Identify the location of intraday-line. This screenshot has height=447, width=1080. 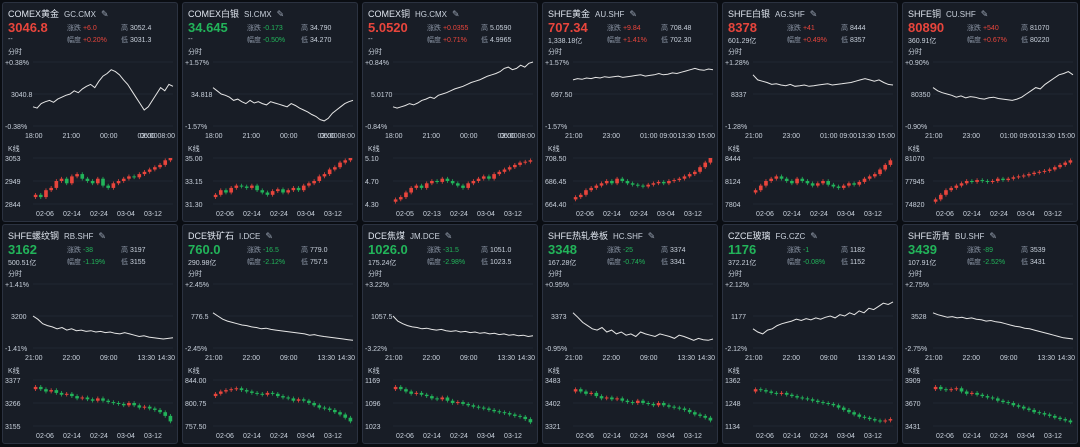
(283, 104).